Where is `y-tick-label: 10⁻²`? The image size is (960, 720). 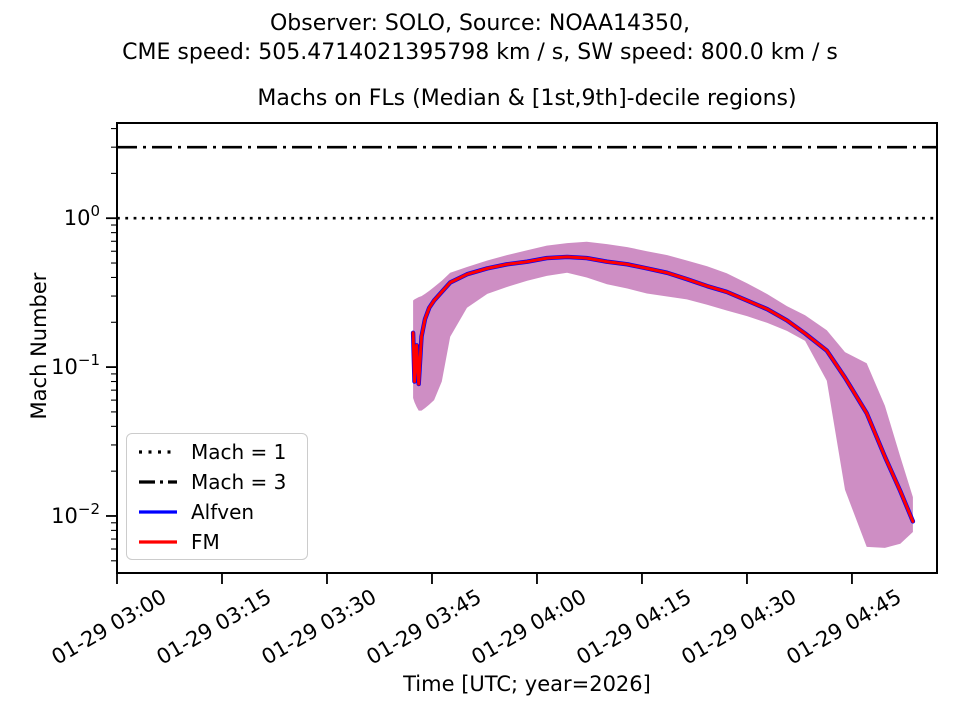
y-tick-label: 10⁻² is located at coordinates (75, 514).